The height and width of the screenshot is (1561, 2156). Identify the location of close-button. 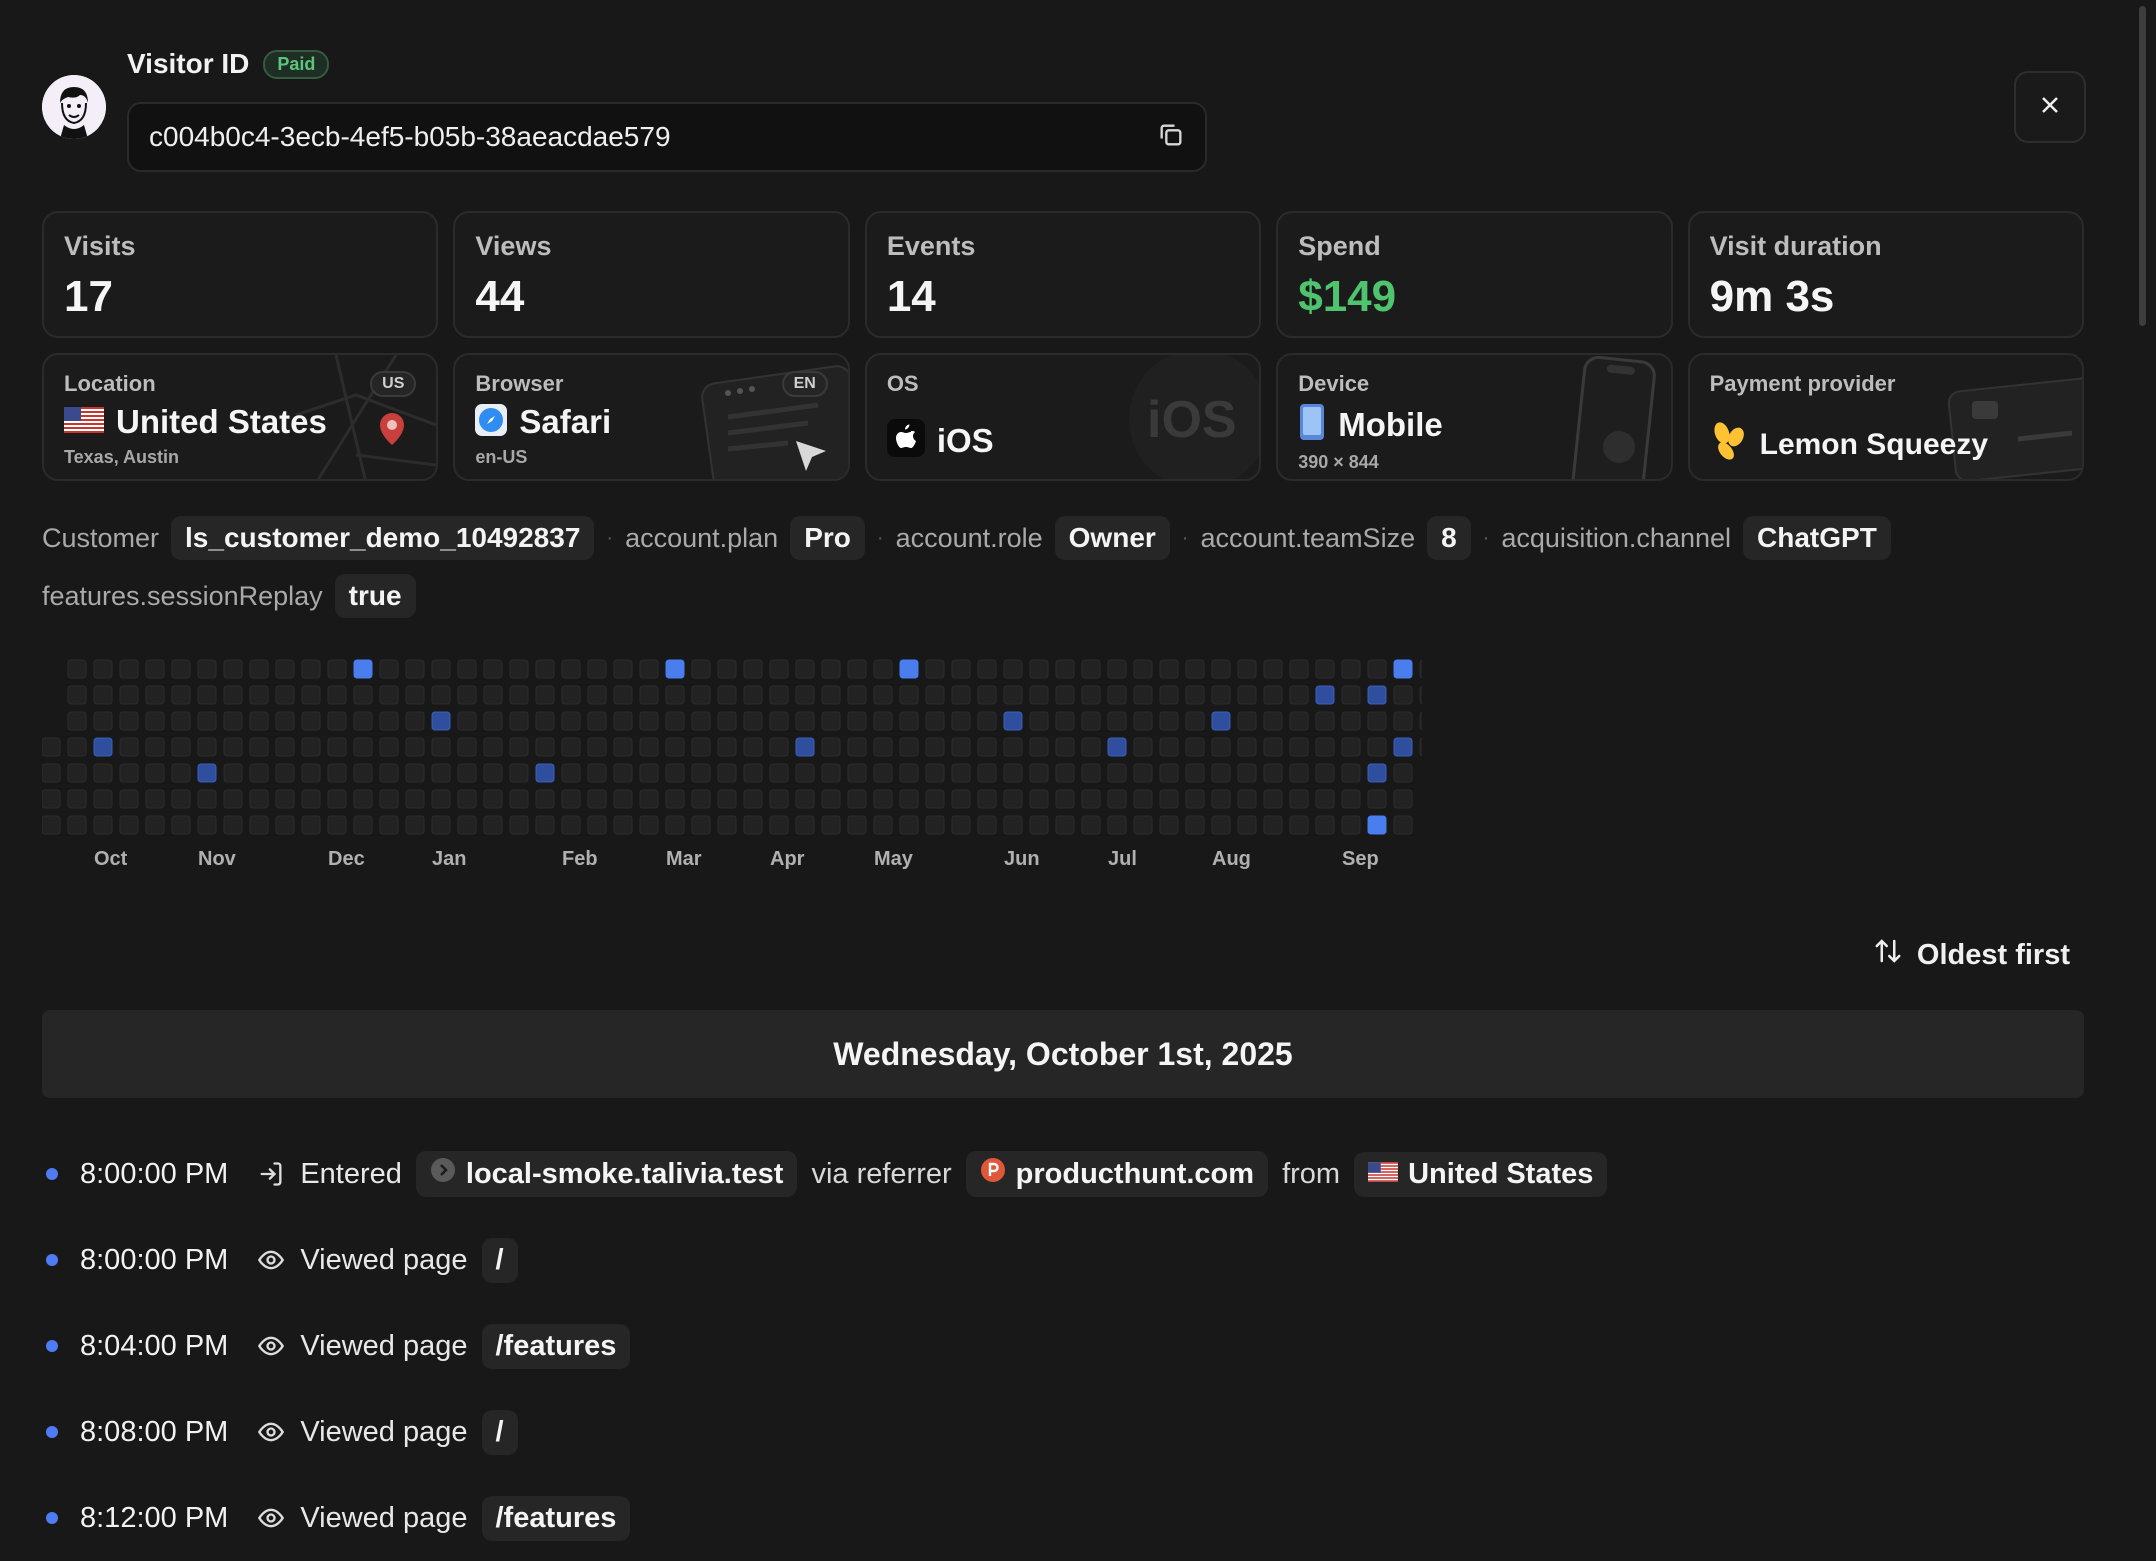
(2050, 107).